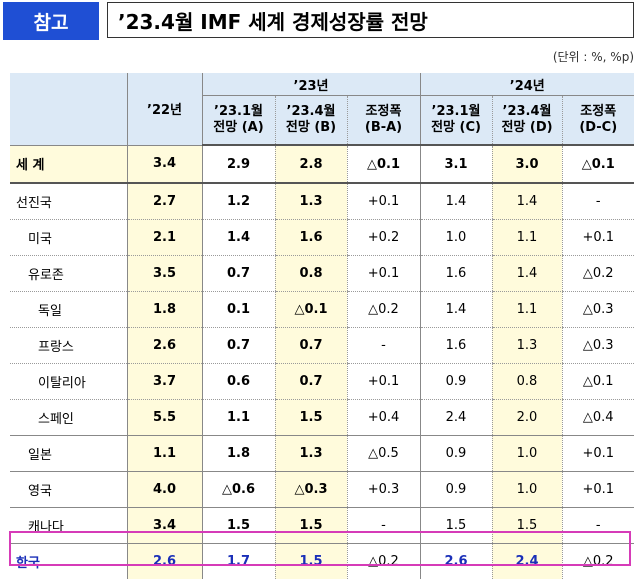 Image resolution: width=640 pixels, height=579 pixels. I want to click on cell-23a: 1.5, so click(238, 526).